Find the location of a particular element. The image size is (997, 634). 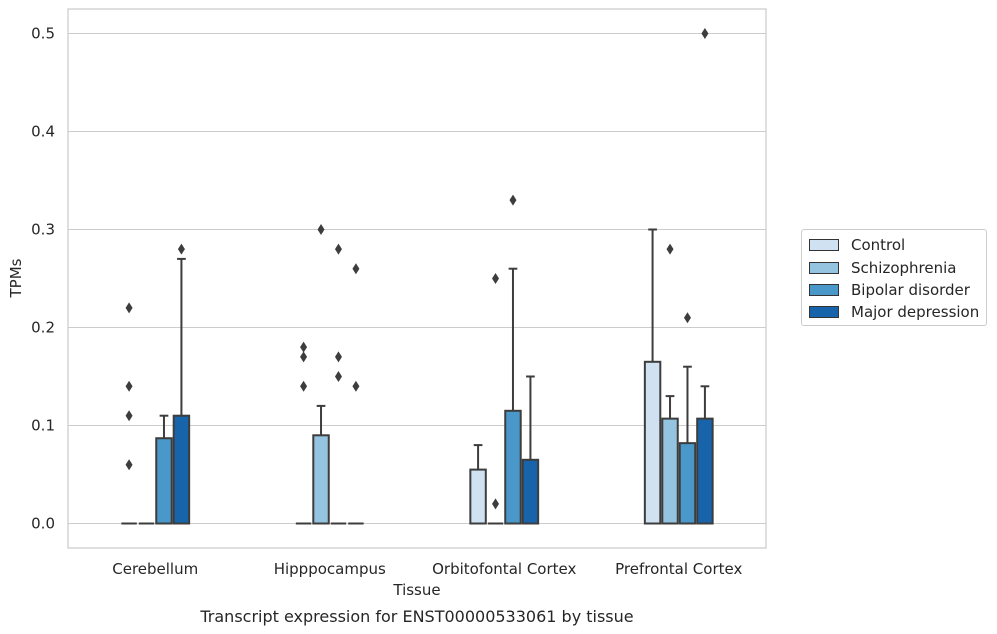

x-tick-label: Hipppocampus is located at coordinates (330, 569).